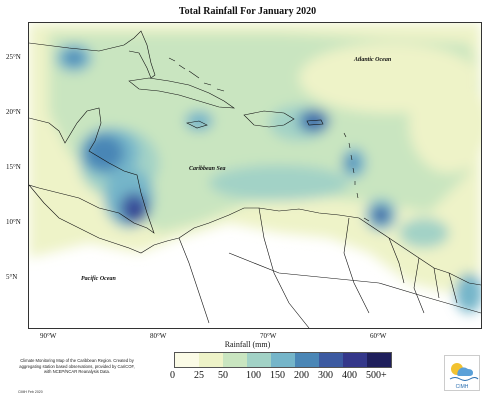 The image size is (495, 400). Describe the element at coordinates (13, 222) in the screenshot. I see `lat-label-10n: 10°N` at that location.